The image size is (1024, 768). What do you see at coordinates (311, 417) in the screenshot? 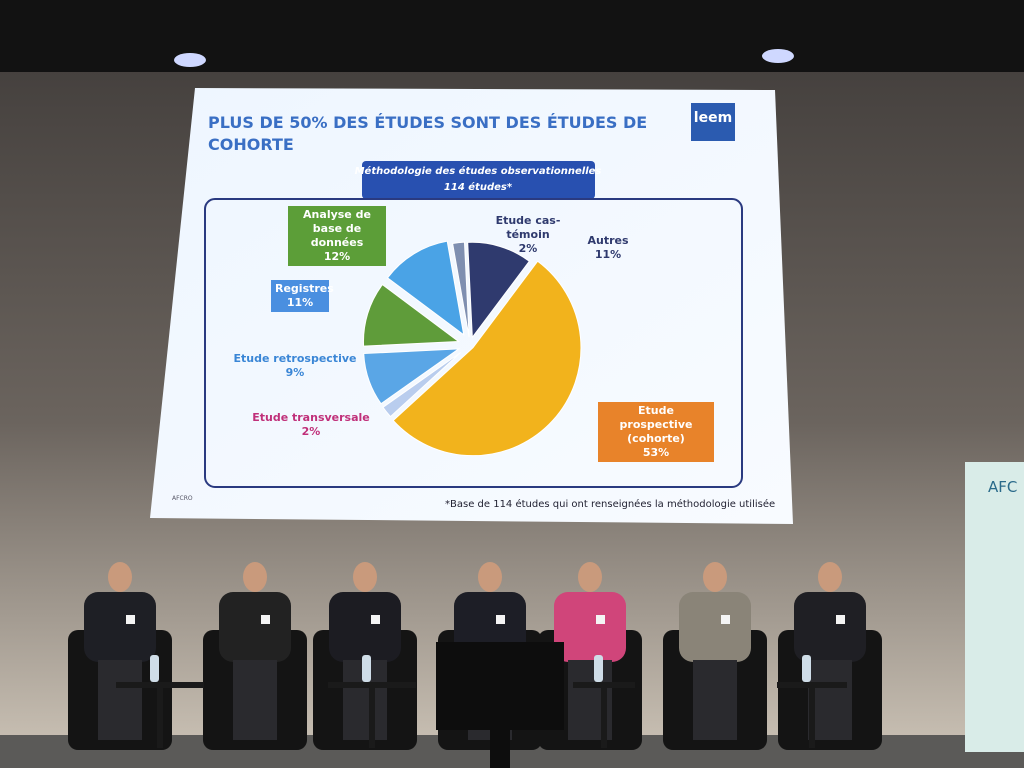
I see `category-label: Etude transversale` at bounding box center [311, 417].